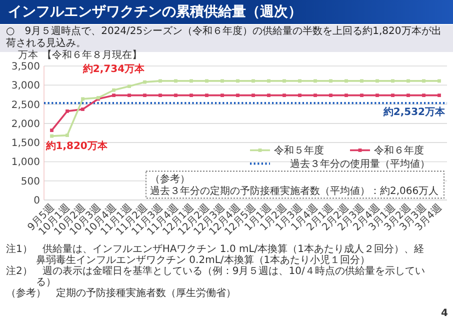 The height and width of the screenshot is (320, 453). What do you see at coordinates (121, 293) in the screenshot?
I see `text: （参考） 定期の予防接種実施者数（厚生労働省）` at bounding box center [121, 293].